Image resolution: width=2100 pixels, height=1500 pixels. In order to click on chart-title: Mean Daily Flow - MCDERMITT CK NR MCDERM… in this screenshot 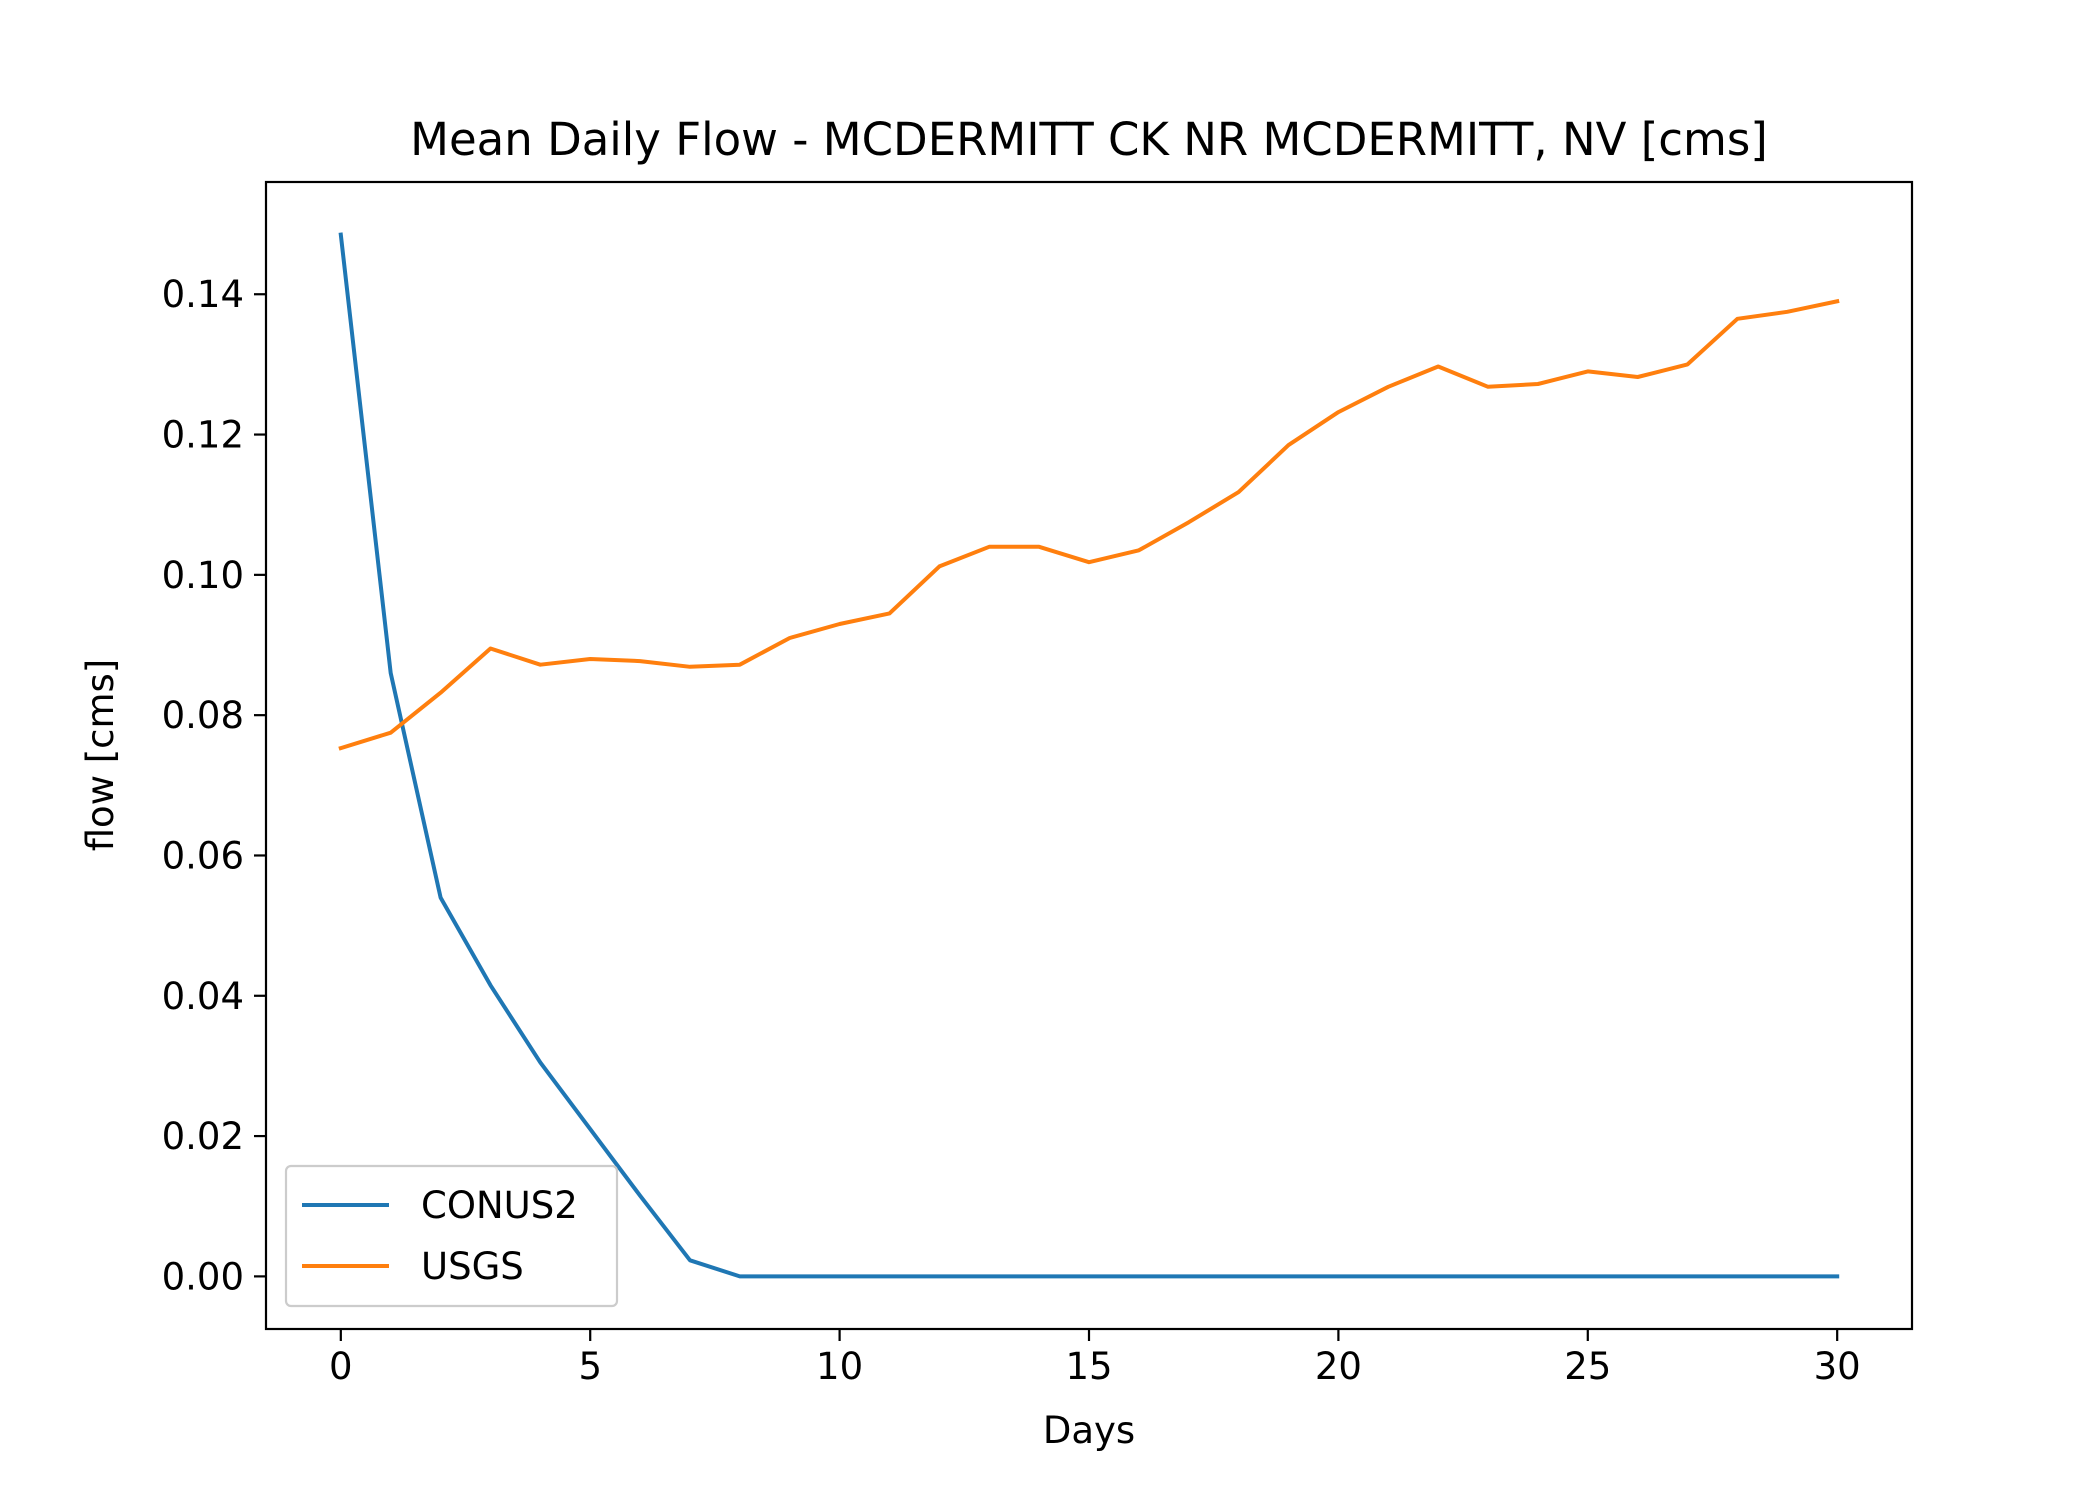, I will do `click(1089, 139)`.